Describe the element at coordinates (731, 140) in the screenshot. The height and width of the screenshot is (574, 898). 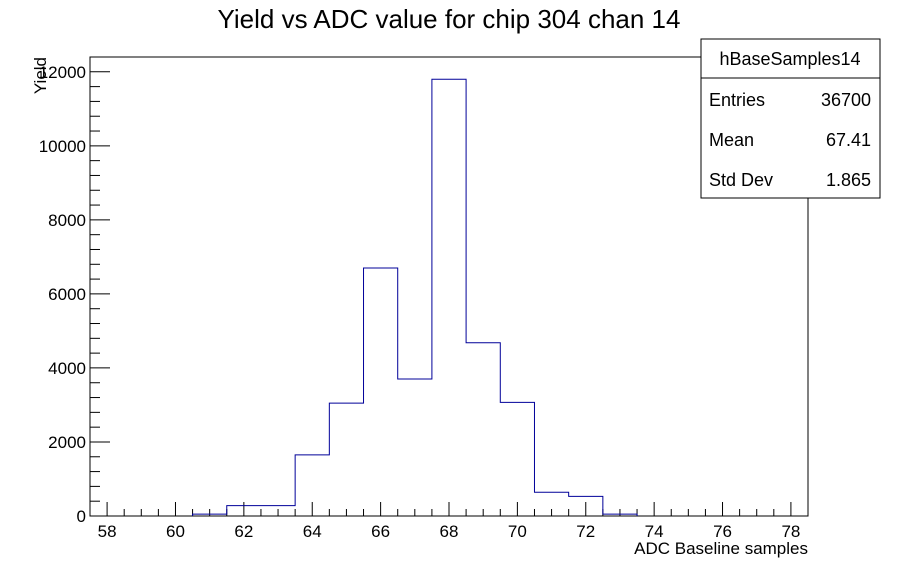
I see `stats-mean-label: Mean` at that location.